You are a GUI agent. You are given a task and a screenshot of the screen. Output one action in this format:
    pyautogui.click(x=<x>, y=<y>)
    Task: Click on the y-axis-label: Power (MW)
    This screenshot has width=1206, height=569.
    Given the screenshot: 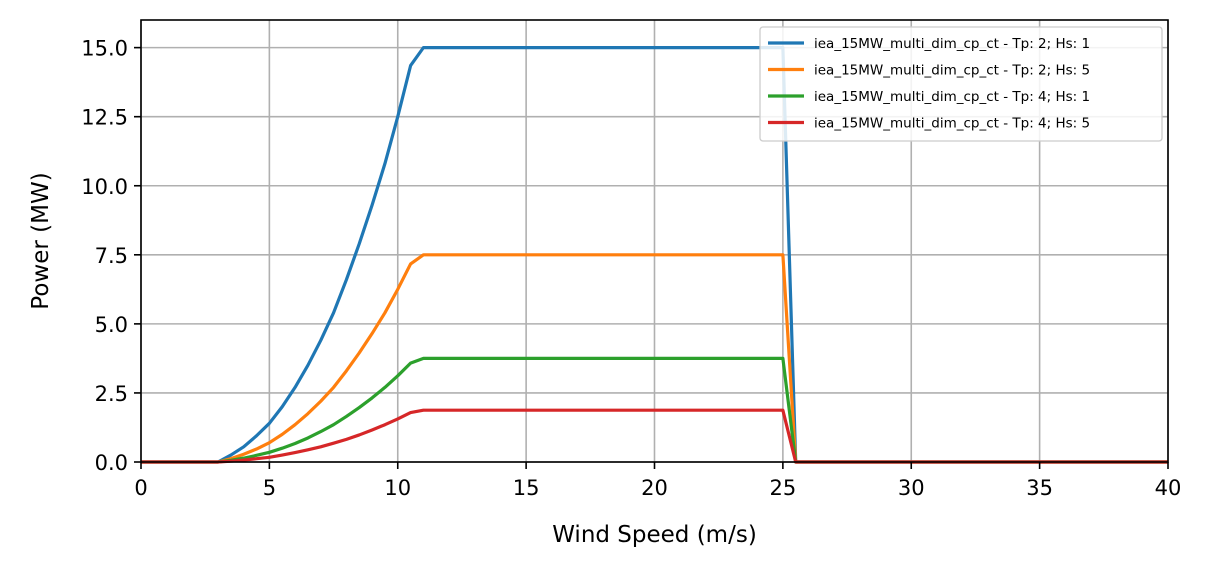 What is the action you would take?
    pyautogui.click(x=41, y=240)
    